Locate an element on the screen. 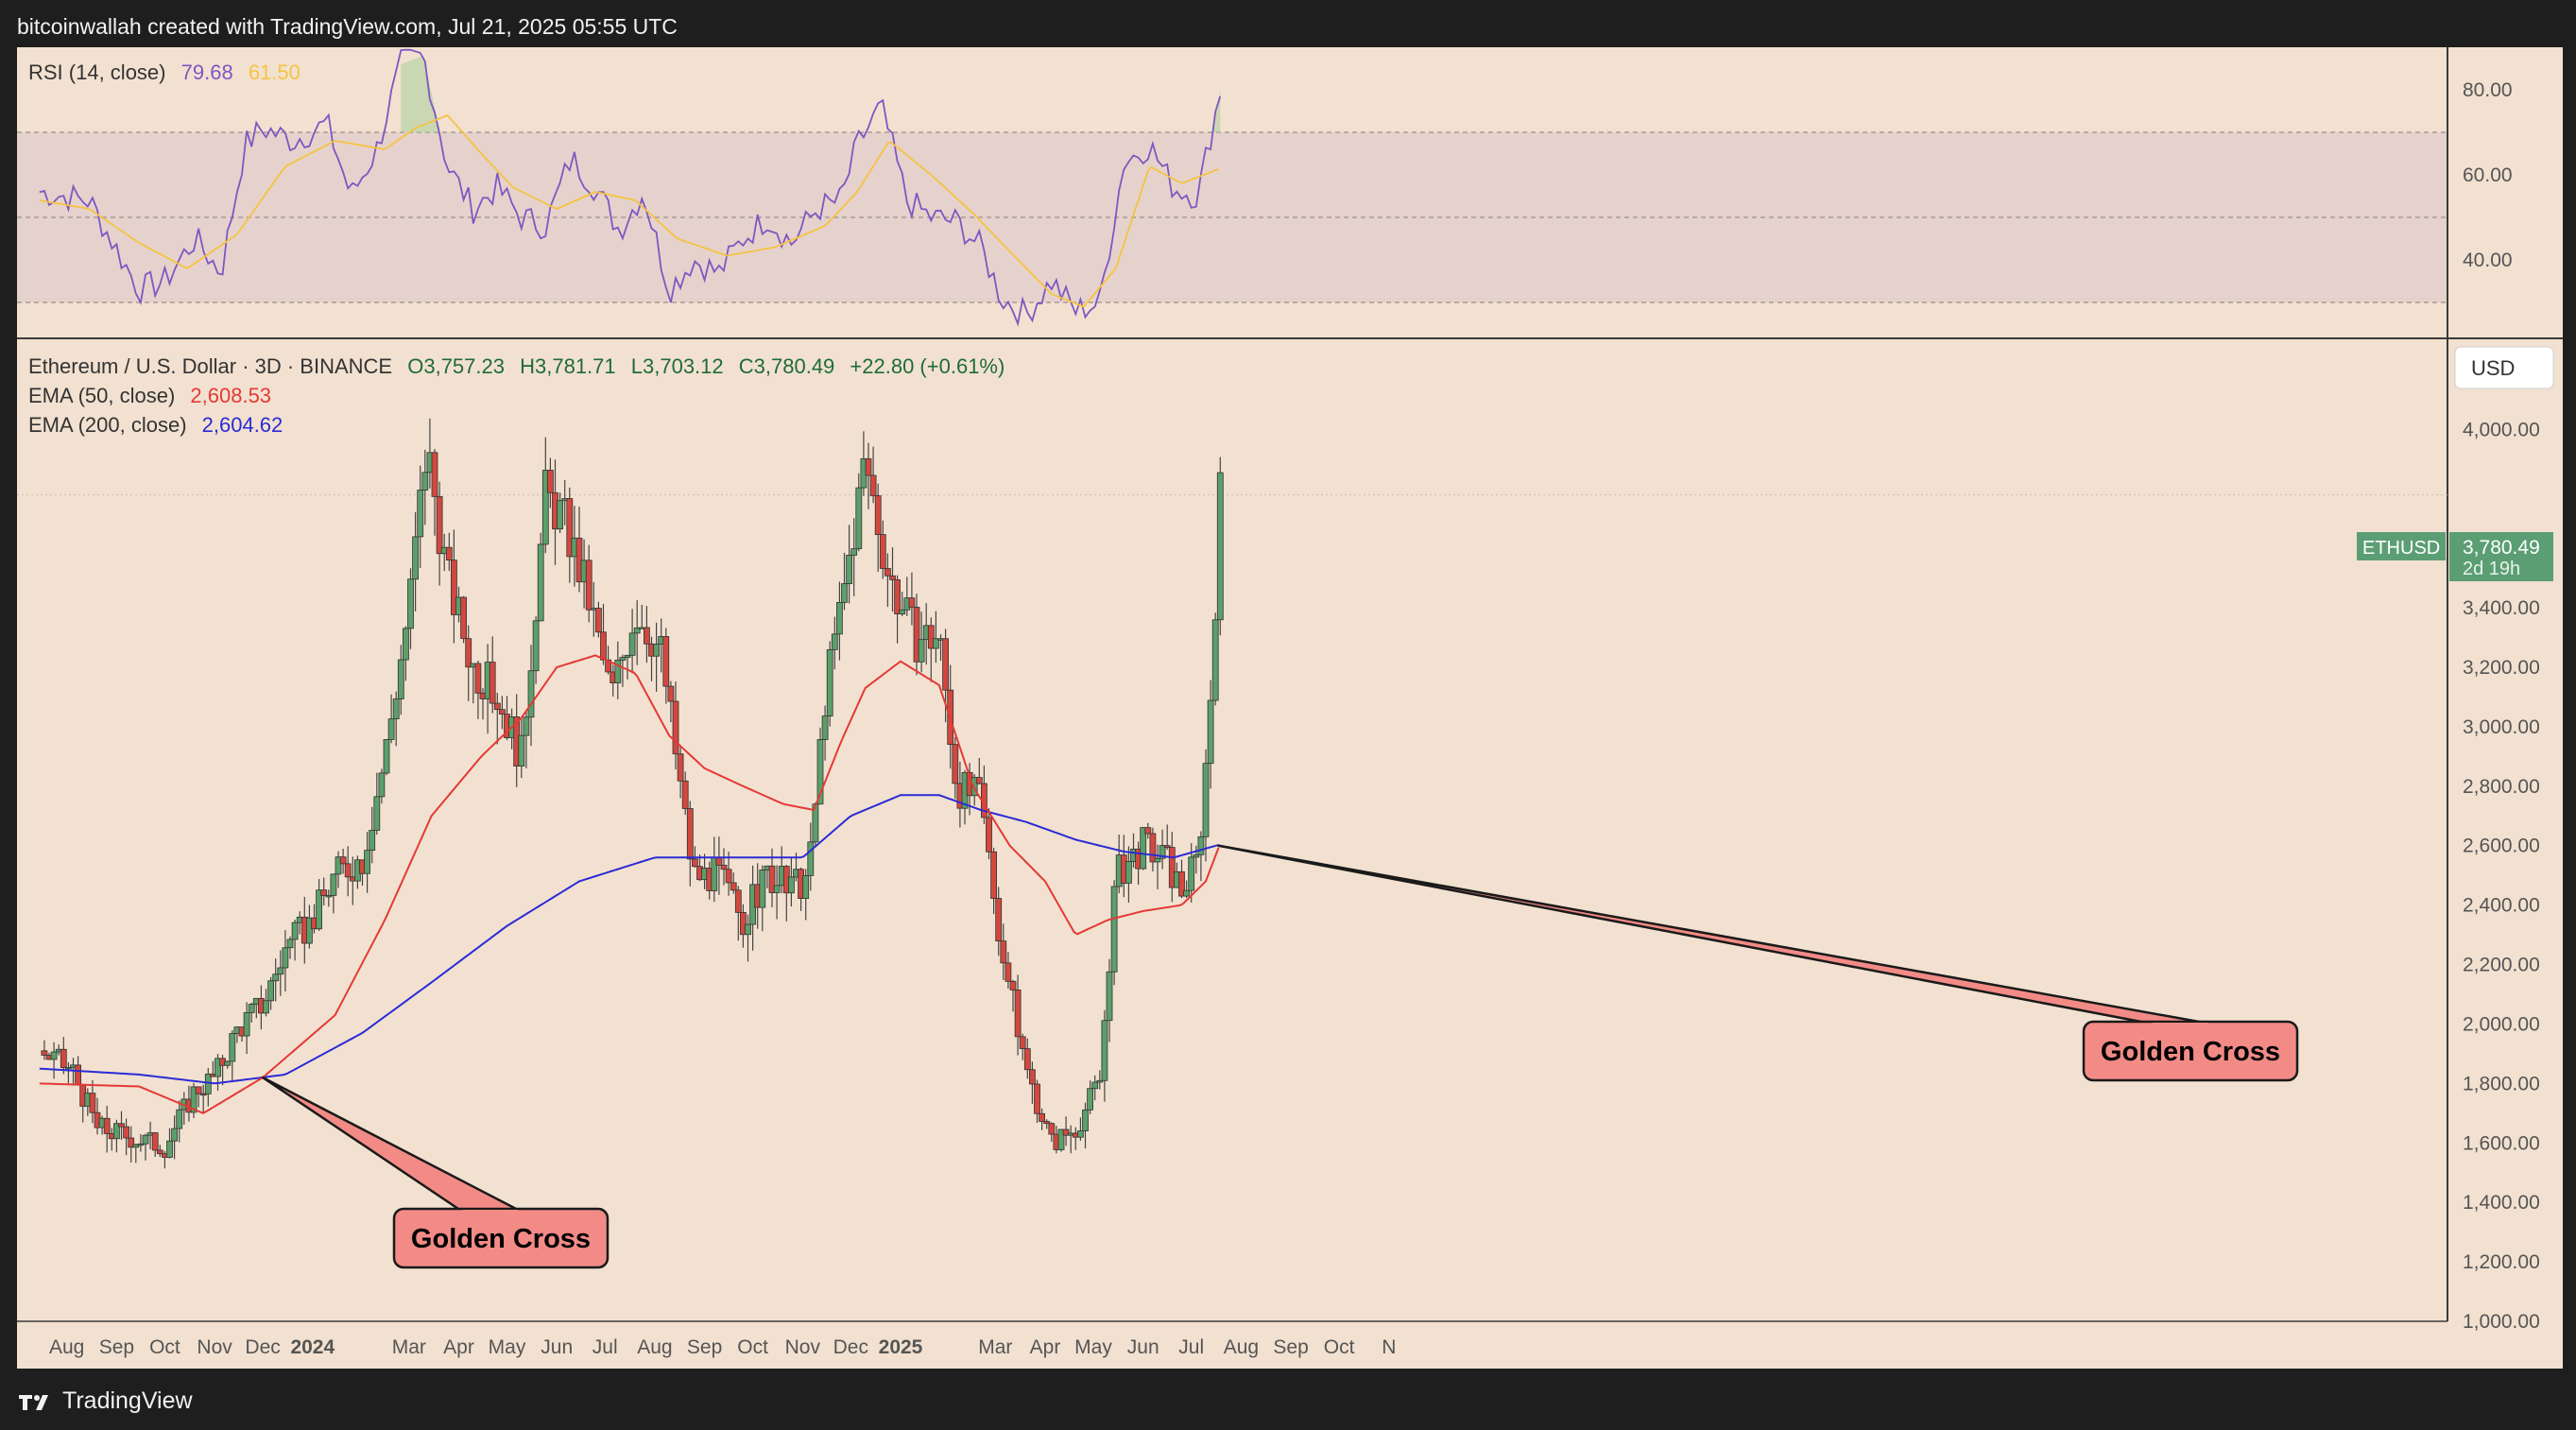  ema200-line is located at coordinates (629, 939).